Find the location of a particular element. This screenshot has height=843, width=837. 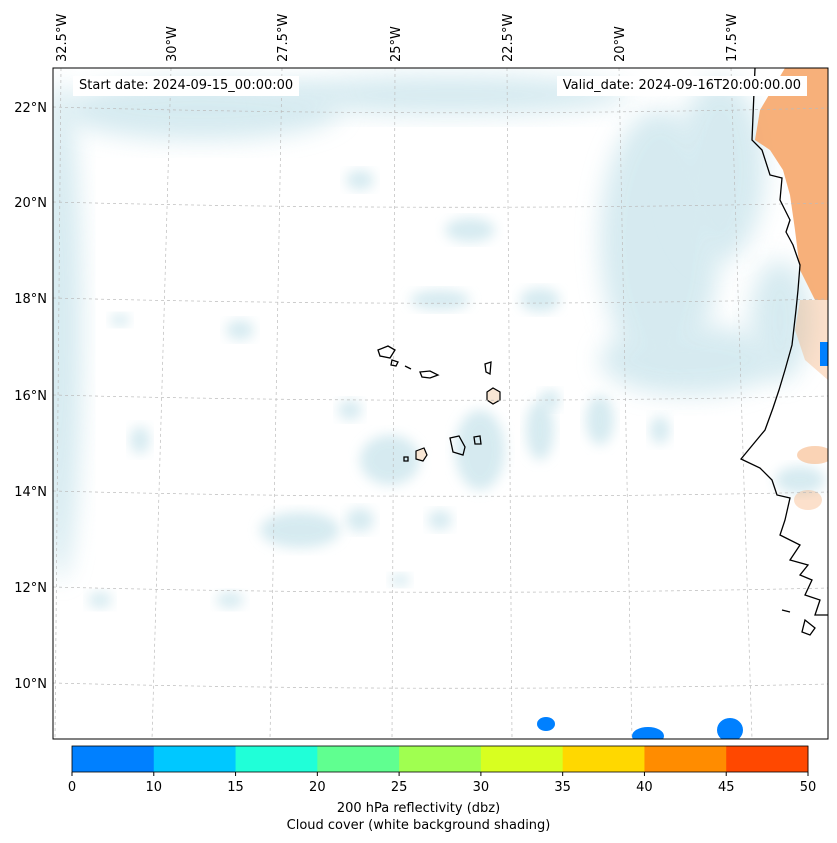

colorbar-tick-label: 50 is located at coordinates (808, 787).